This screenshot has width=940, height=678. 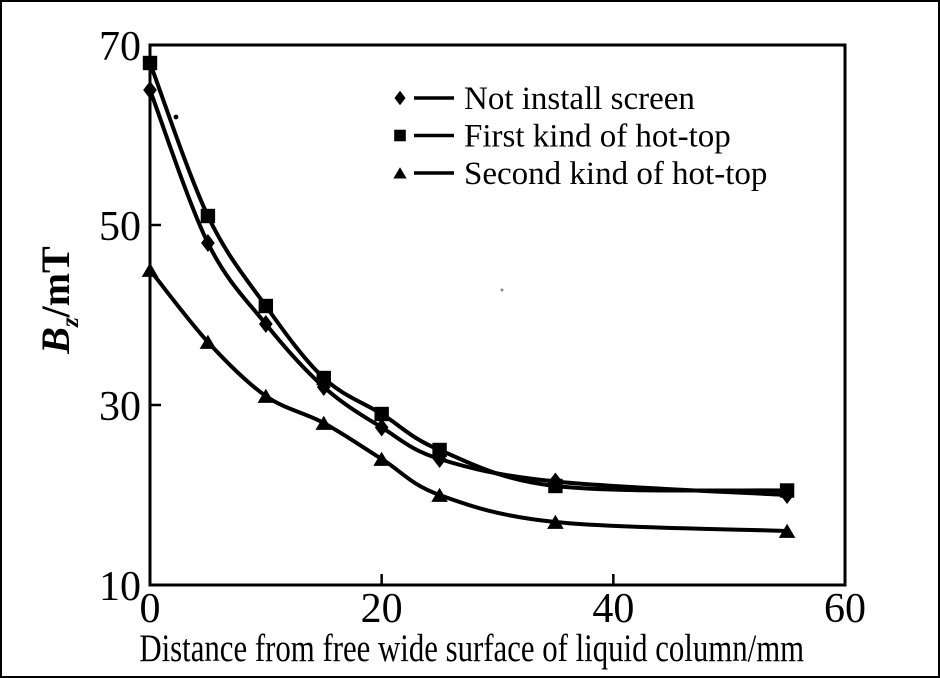 What do you see at coordinates (382, 609) in the screenshot?
I see `x-tick-label: 20` at bounding box center [382, 609].